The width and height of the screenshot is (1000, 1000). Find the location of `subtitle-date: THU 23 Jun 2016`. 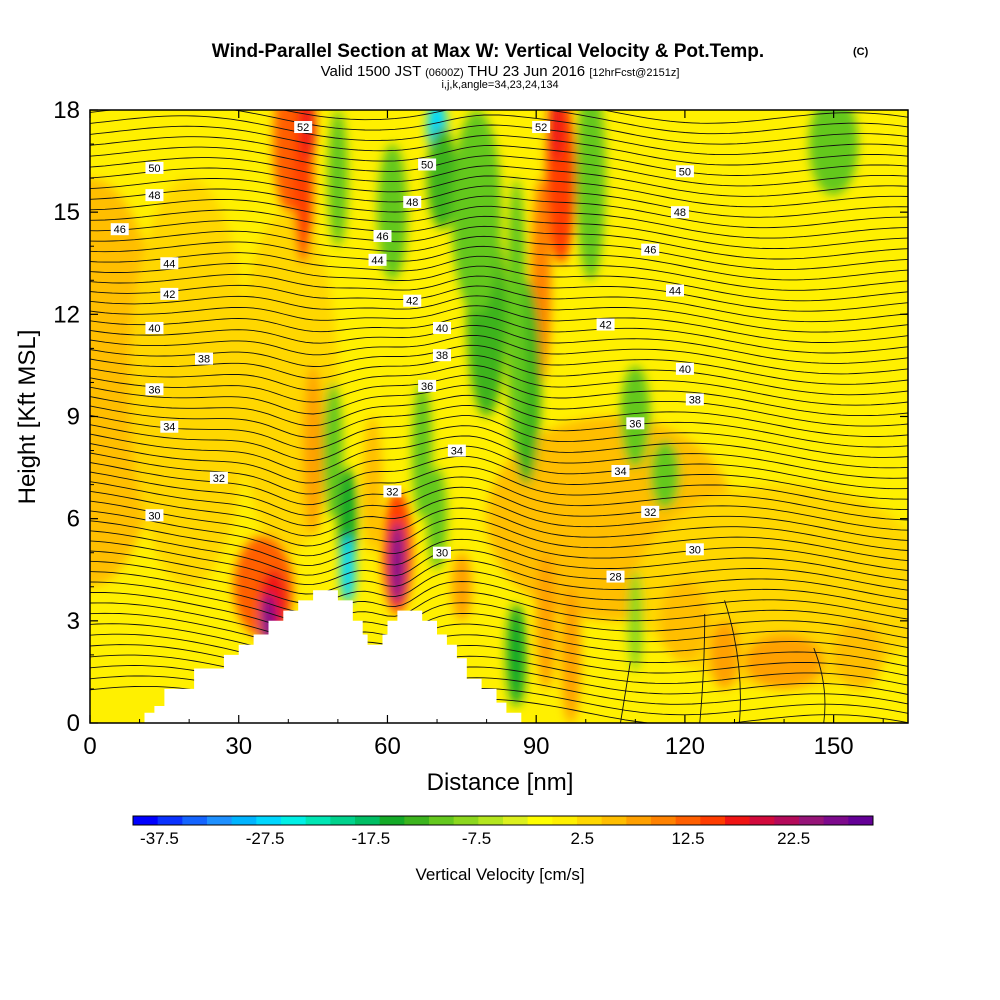

subtitle-date: THU 23 Jun 2016 is located at coordinates (527, 71).